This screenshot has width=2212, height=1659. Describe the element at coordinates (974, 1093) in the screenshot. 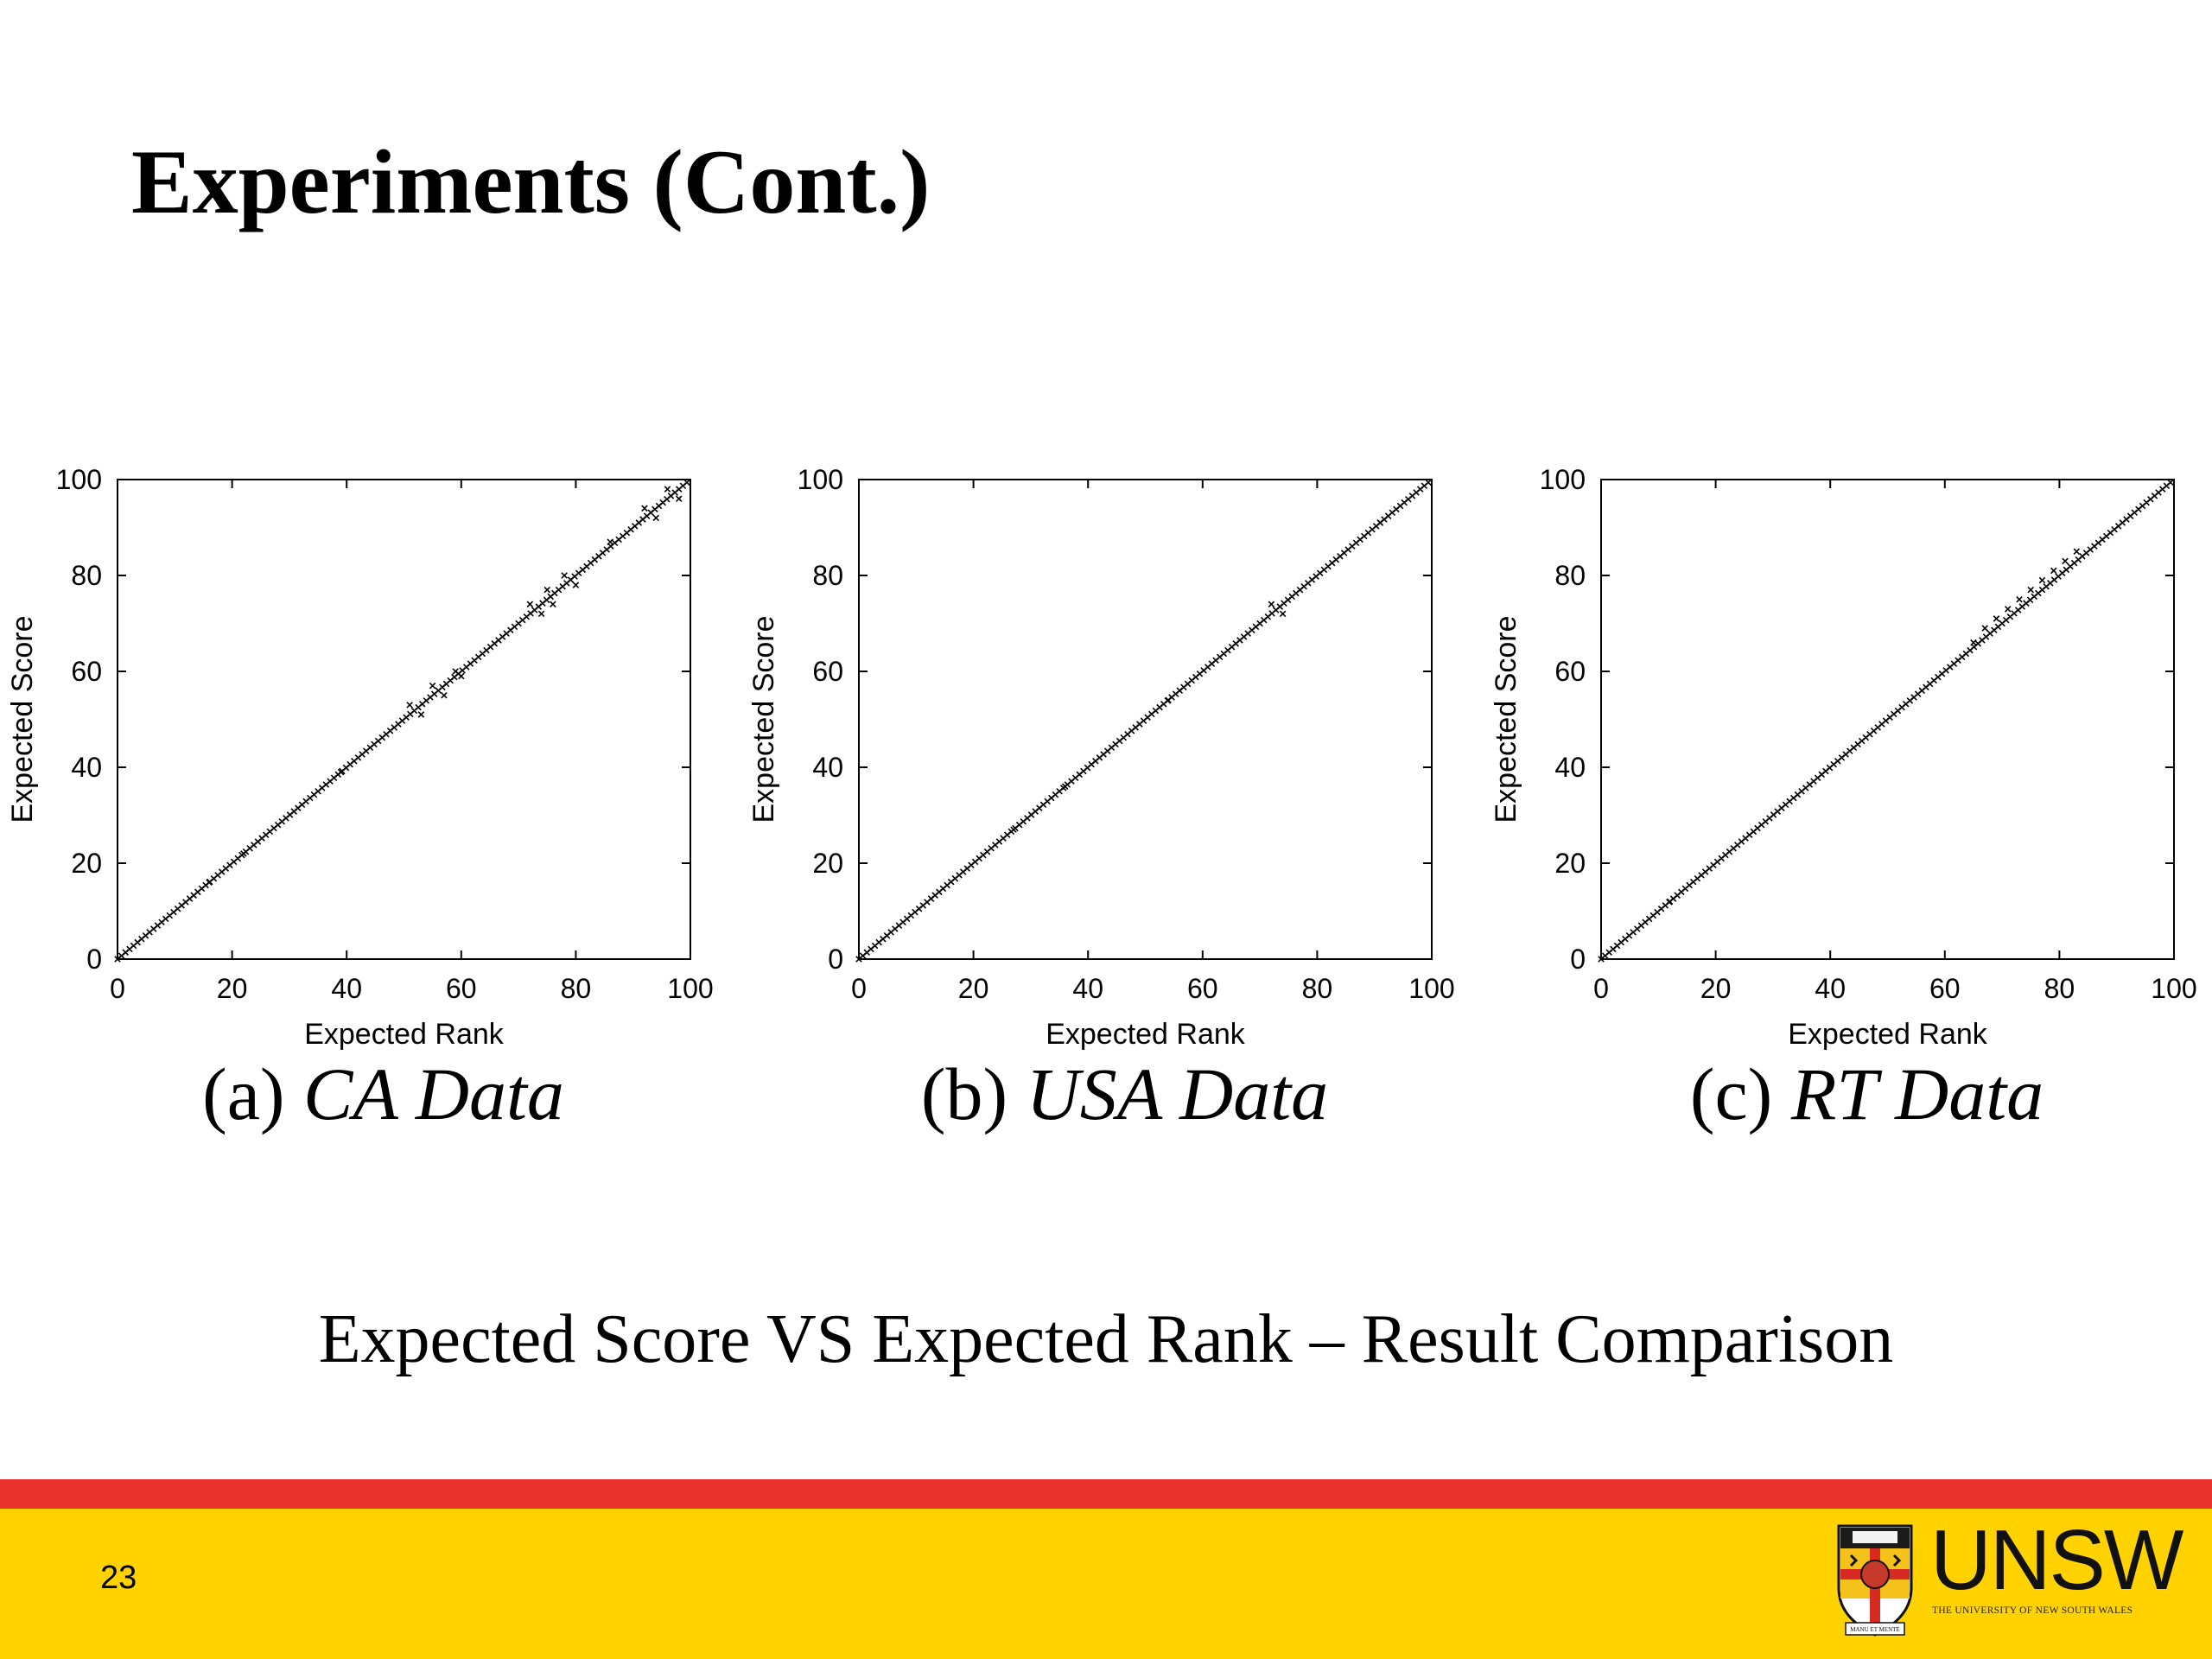

I see `caption-label: (b)` at that location.